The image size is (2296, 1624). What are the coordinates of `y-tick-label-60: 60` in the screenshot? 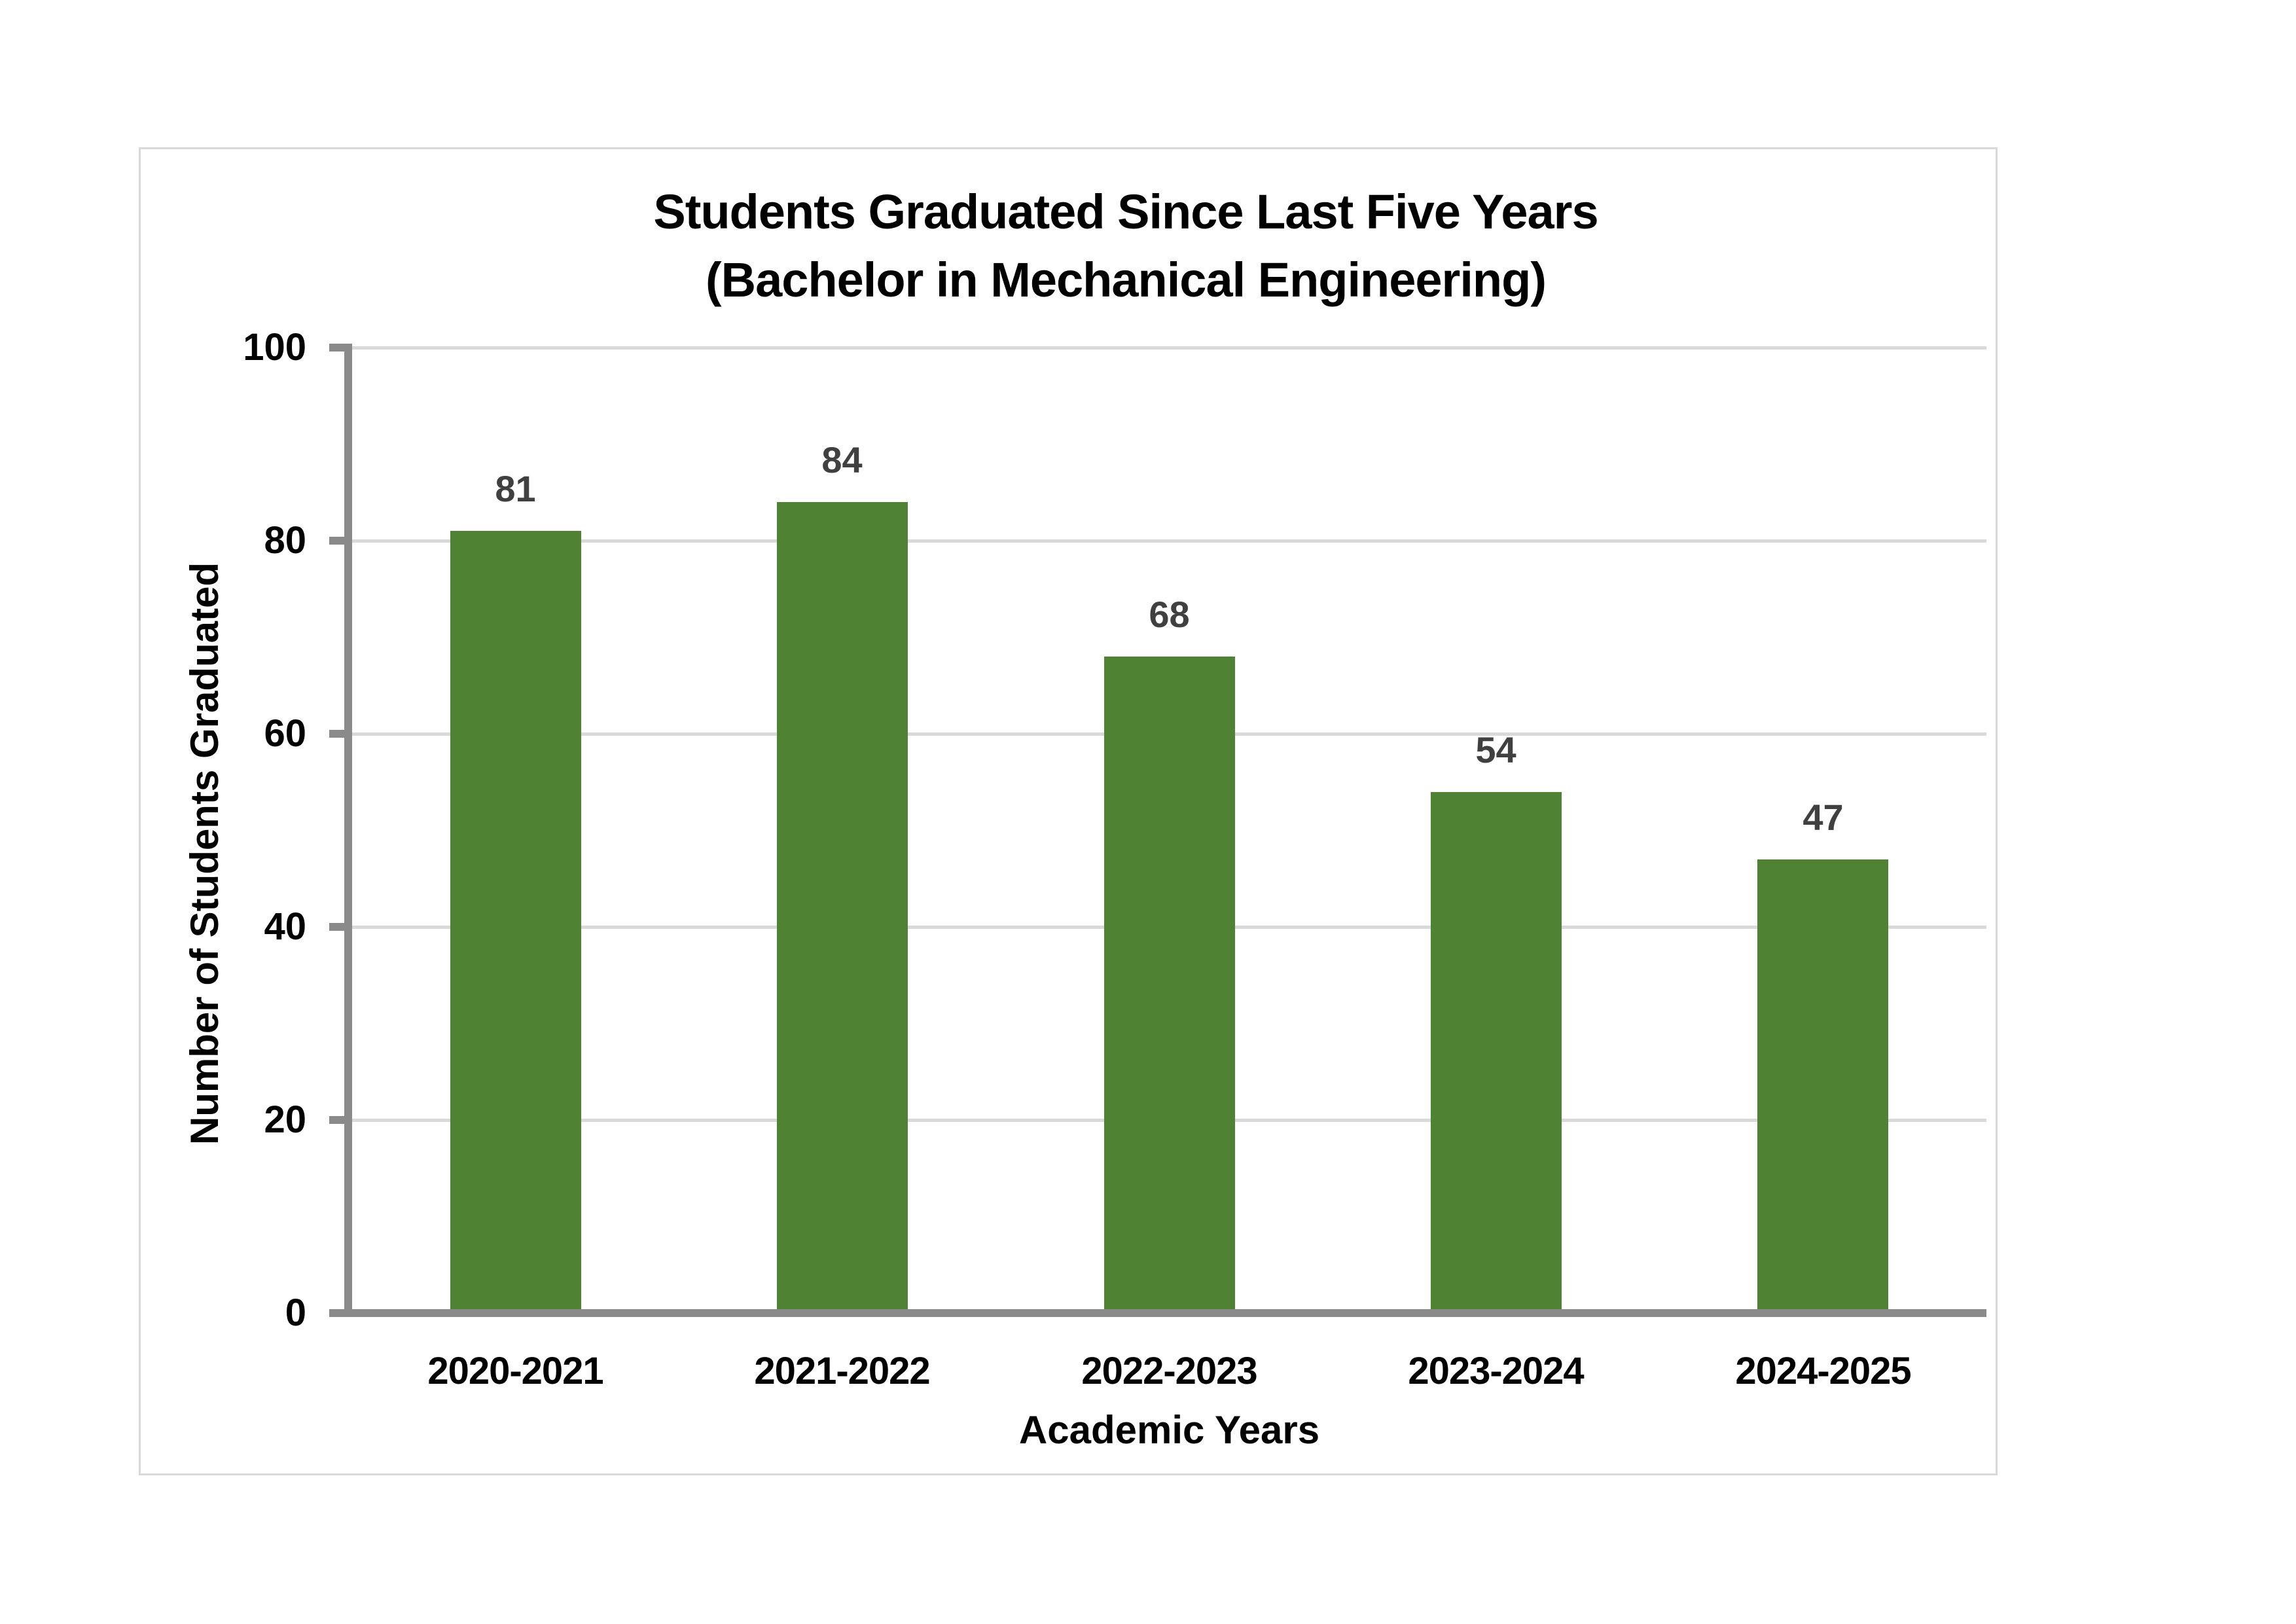 It's located at (285, 733).